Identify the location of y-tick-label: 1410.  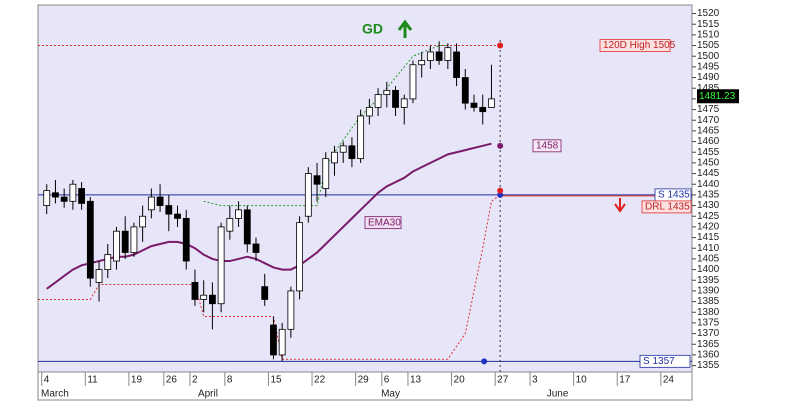
(708, 248).